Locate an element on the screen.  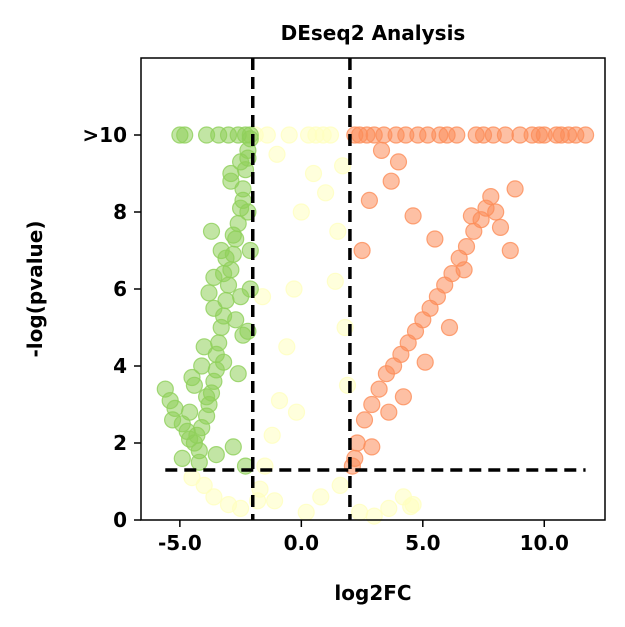
x-tick-label: 10.0 is located at coordinates (544, 543).